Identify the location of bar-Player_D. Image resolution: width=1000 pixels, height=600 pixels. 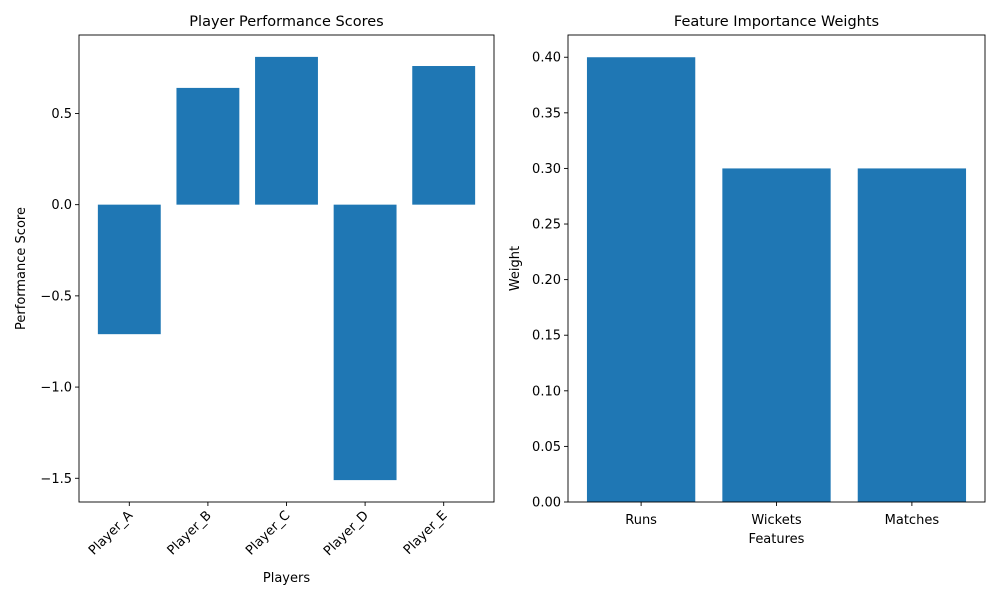
(365, 342).